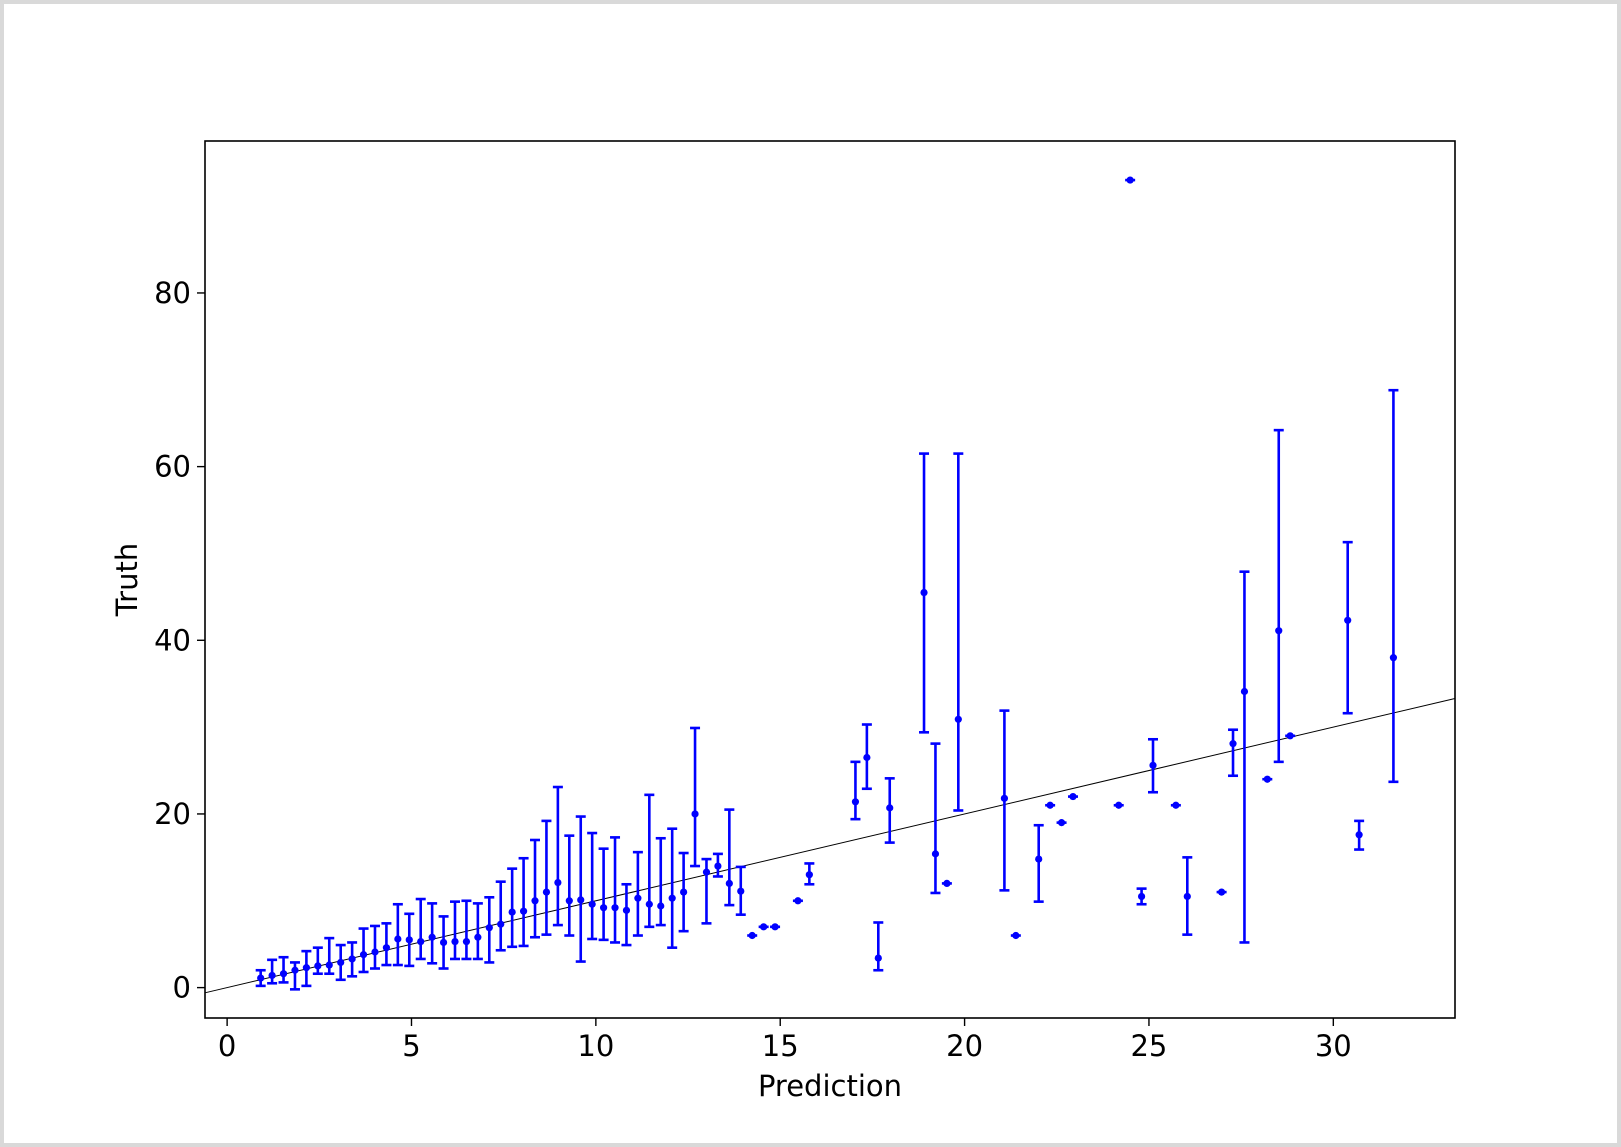 Image resolution: width=1621 pixels, height=1147 pixels. Describe the element at coordinates (1148, 1046) in the screenshot. I see `x-tick-label: 25` at that location.